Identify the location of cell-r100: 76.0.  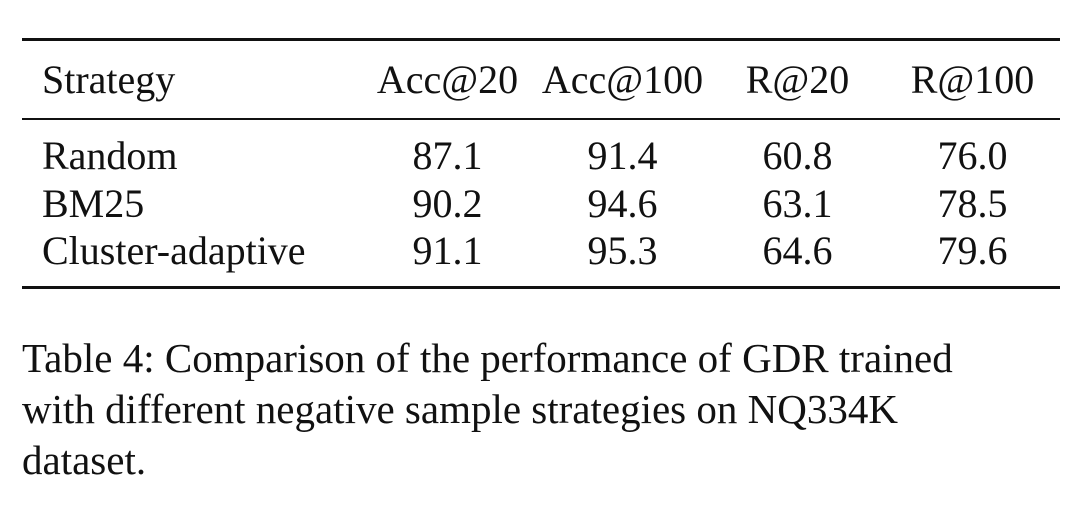
(972, 155).